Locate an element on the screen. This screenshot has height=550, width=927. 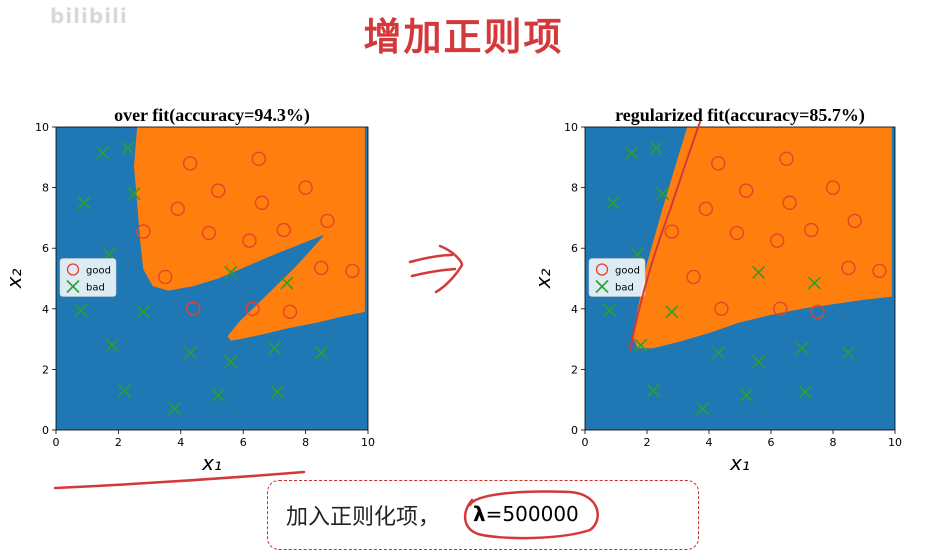
annotation-box: 加入正则化项， λ=500000 is located at coordinates (483, 515).